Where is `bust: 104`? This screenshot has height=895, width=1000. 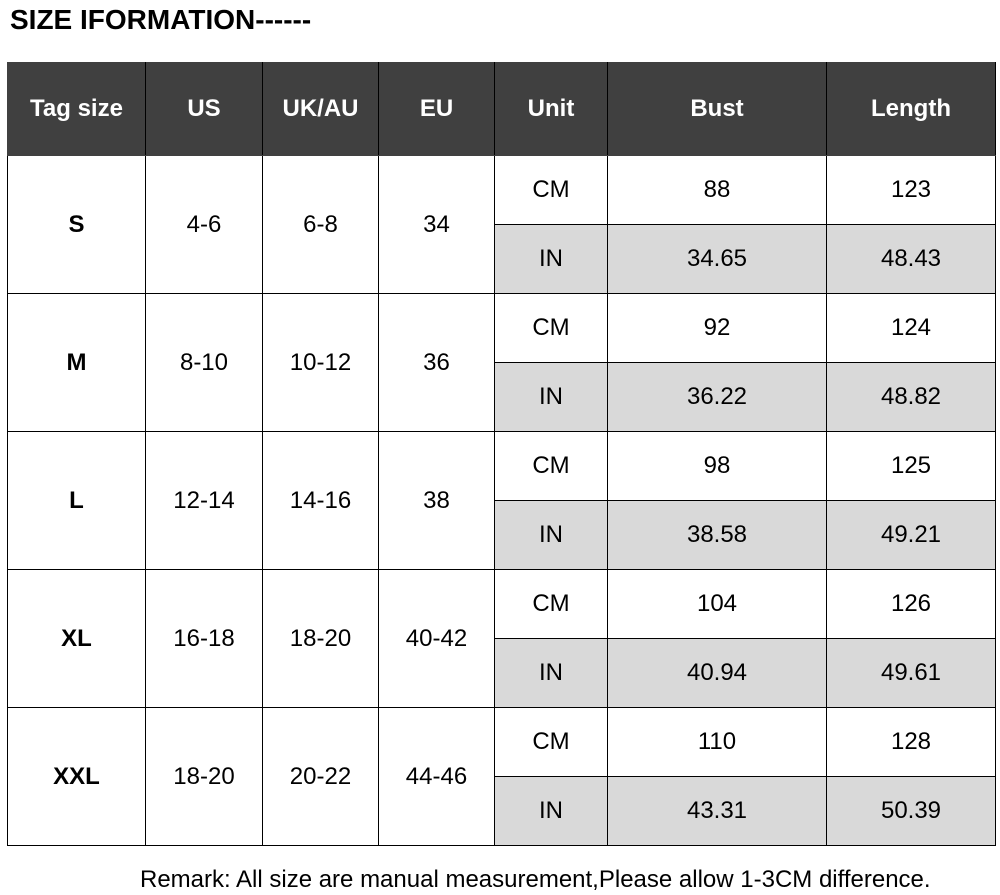
bust: 104 is located at coordinates (717, 604).